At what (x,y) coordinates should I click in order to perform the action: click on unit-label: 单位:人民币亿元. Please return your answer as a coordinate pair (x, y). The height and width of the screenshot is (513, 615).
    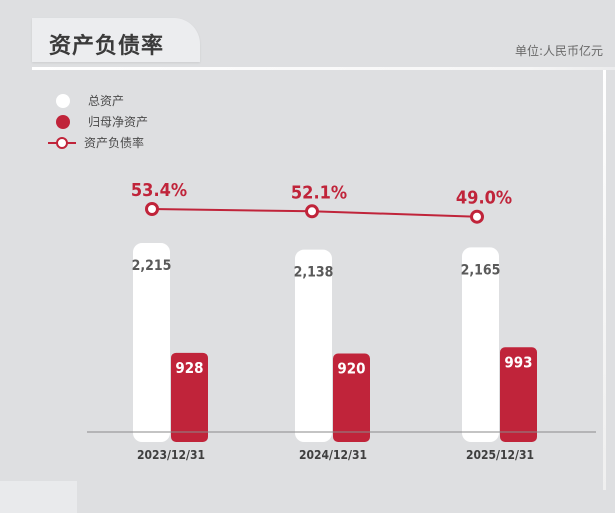
    Looking at the image, I should click on (558, 51).